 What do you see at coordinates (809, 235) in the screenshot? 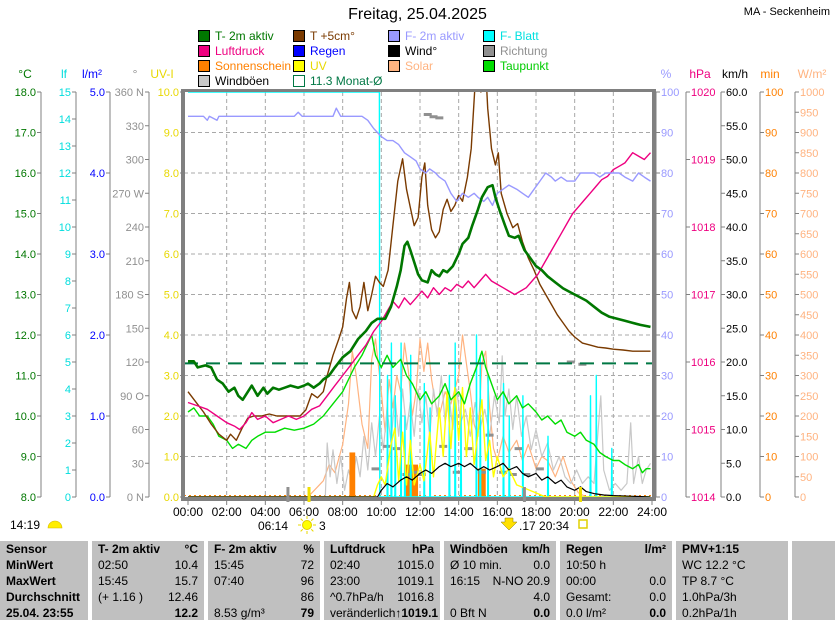
I see `svg-text: 650` at bounding box center [809, 235].